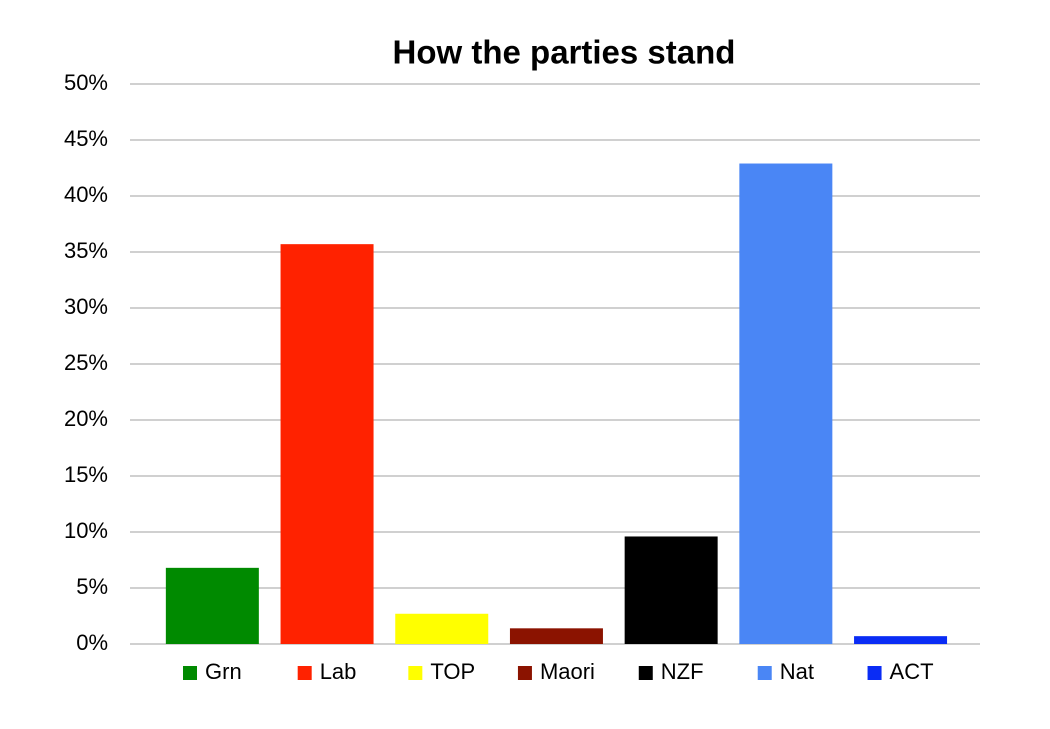 The image size is (1050, 729). Describe the element at coordinates (797, 671) in the screenshot. I see `x-tick-label: Nat` at that location.